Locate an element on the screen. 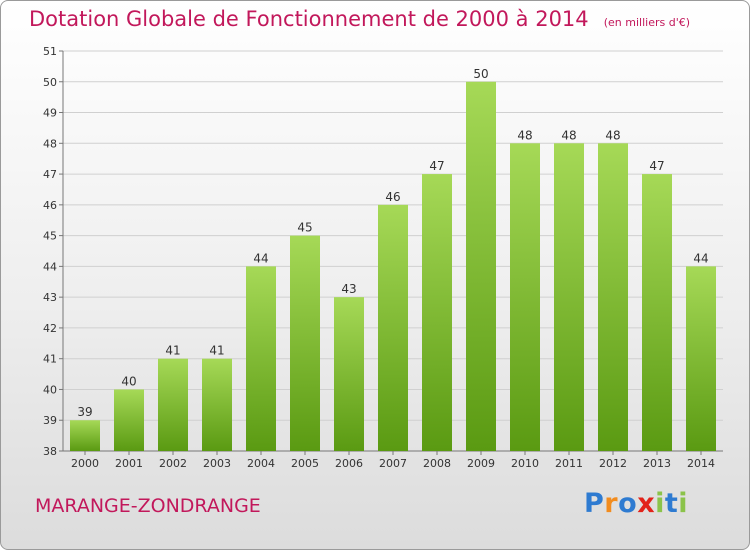  y-tick-label: 45 is located at coordinates (50, 236).